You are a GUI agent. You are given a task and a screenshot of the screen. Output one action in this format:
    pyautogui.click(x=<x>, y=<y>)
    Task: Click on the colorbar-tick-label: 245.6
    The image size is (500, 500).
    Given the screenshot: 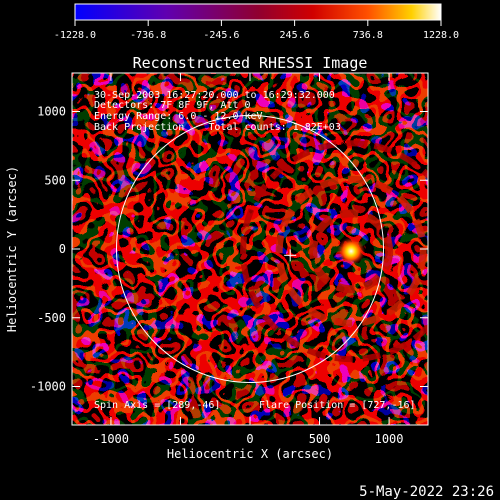 What is the action you would take?
    pyautogui.click(x=295, y=35)
    